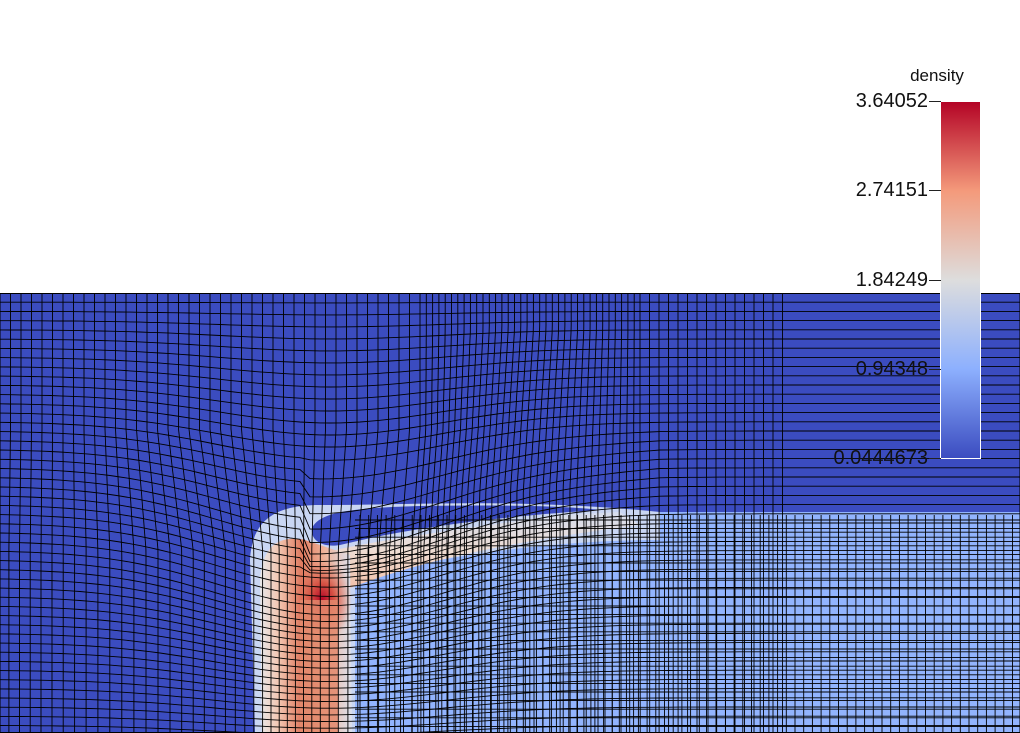 The width and height of the screenshot is (1020, 733). What do you see at coordinates (891, 280) in the screenshot?
I see `scalar-bar-label: 1.84249` at bounding box center [891, 280].